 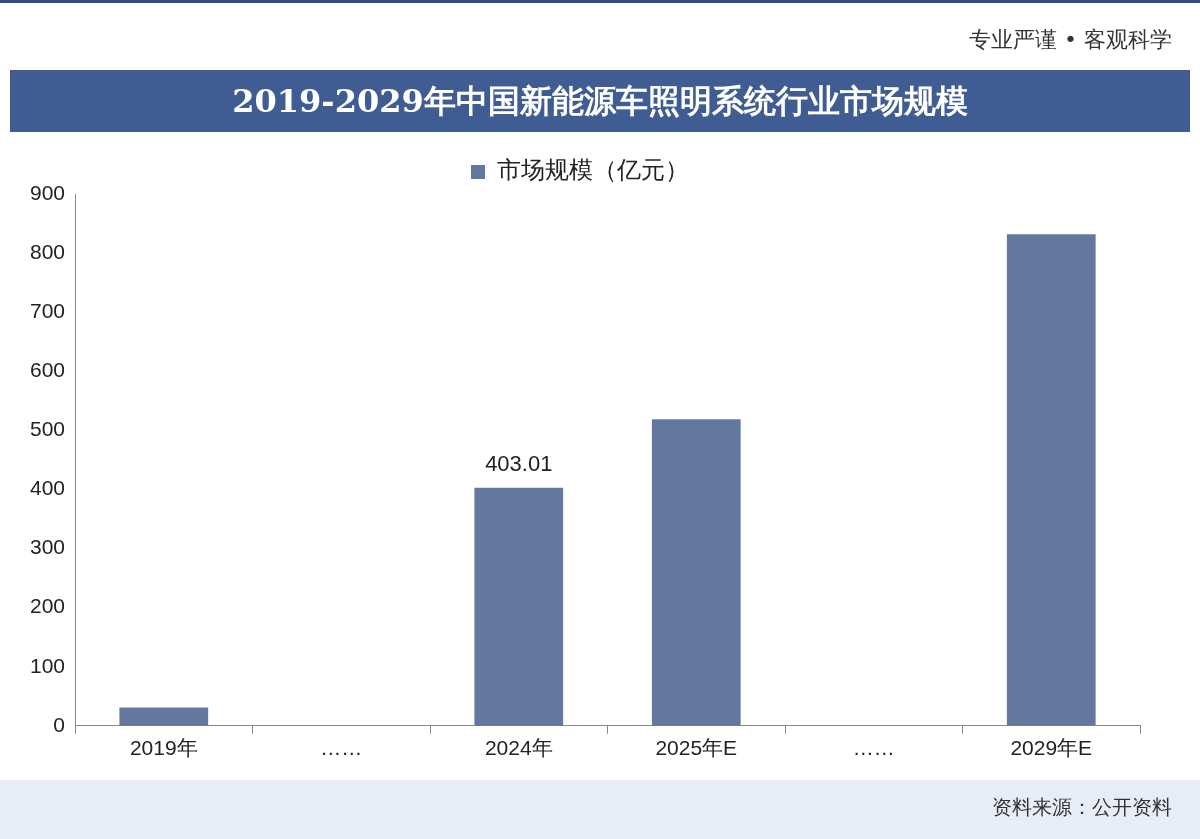 I want to click on y-tick-label: 200, so click(x=47, y=606).